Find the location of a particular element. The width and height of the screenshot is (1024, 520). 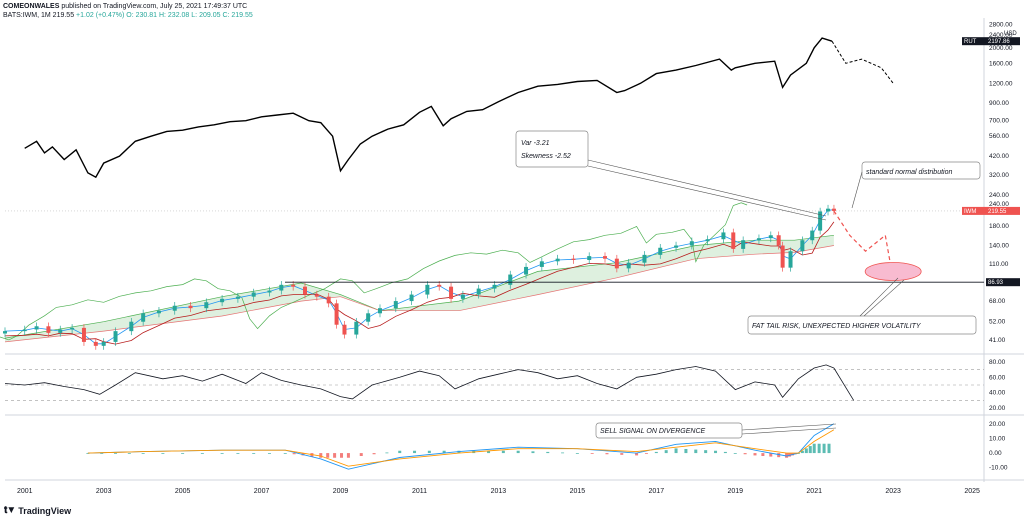

x-tick-label: 2005 is located at coordinates (183, 491).